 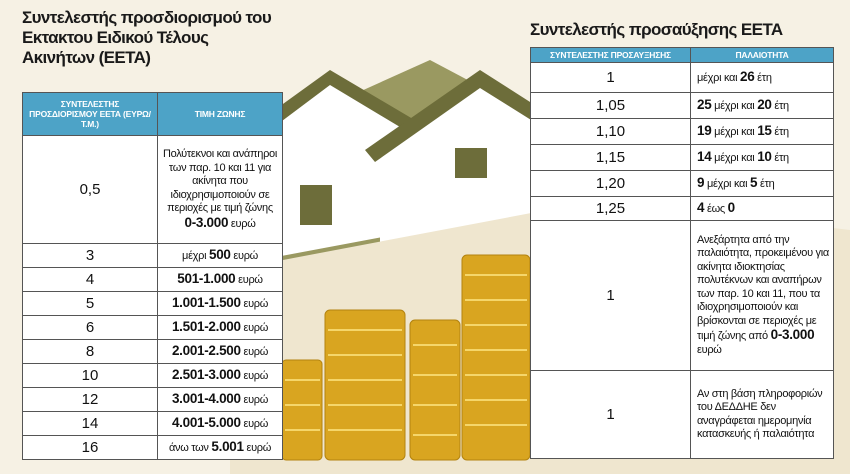 I want to click on row: 1,25 4 έως 0, so click(x=682, y=208).